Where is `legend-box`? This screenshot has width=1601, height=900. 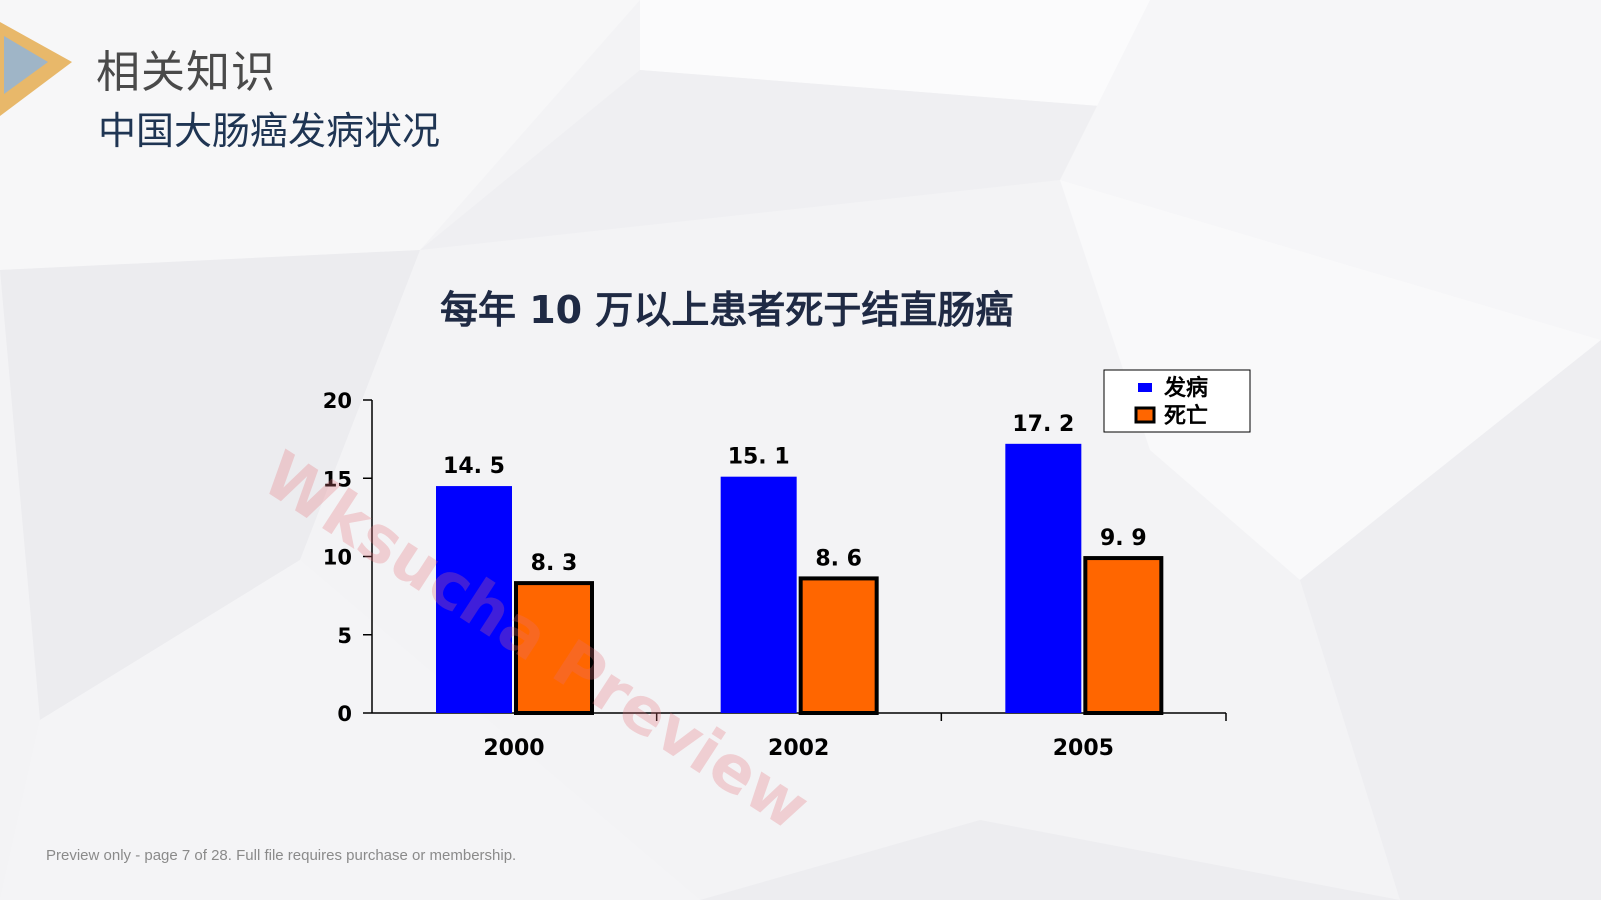 legend-box is located at coordinates (1177, 401).